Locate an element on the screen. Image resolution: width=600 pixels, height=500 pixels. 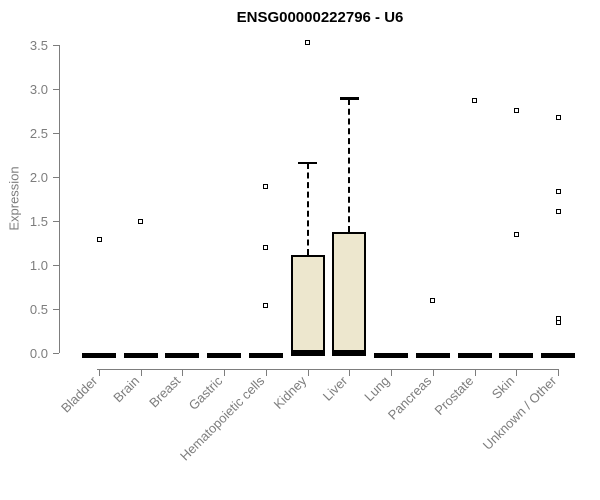
y-axis-line is located at coordinates (59, 199).